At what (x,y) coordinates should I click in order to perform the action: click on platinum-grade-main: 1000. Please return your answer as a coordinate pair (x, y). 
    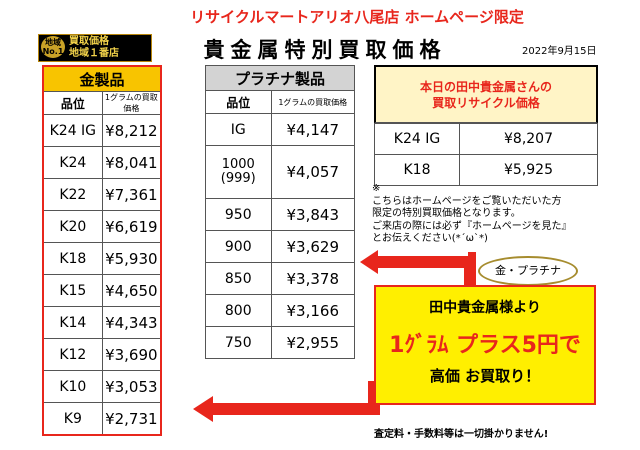
    Looking at the image, I should click on (238, 164).